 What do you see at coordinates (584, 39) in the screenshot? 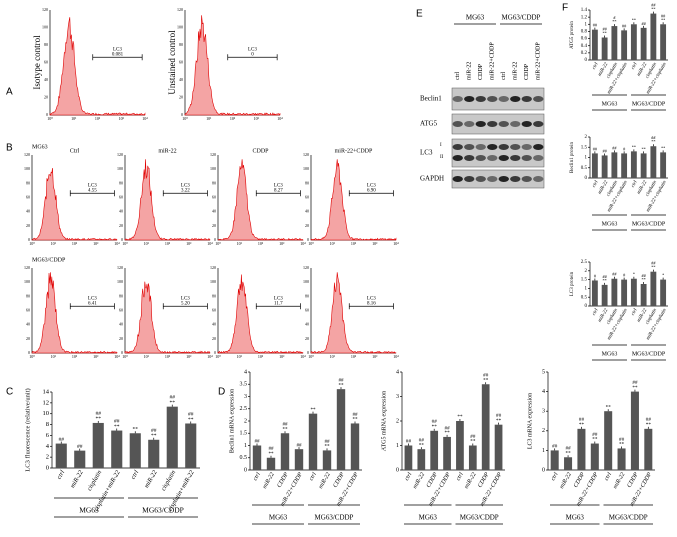
I see `y-tick-label: 0.6` at bounding box center [584, 39].